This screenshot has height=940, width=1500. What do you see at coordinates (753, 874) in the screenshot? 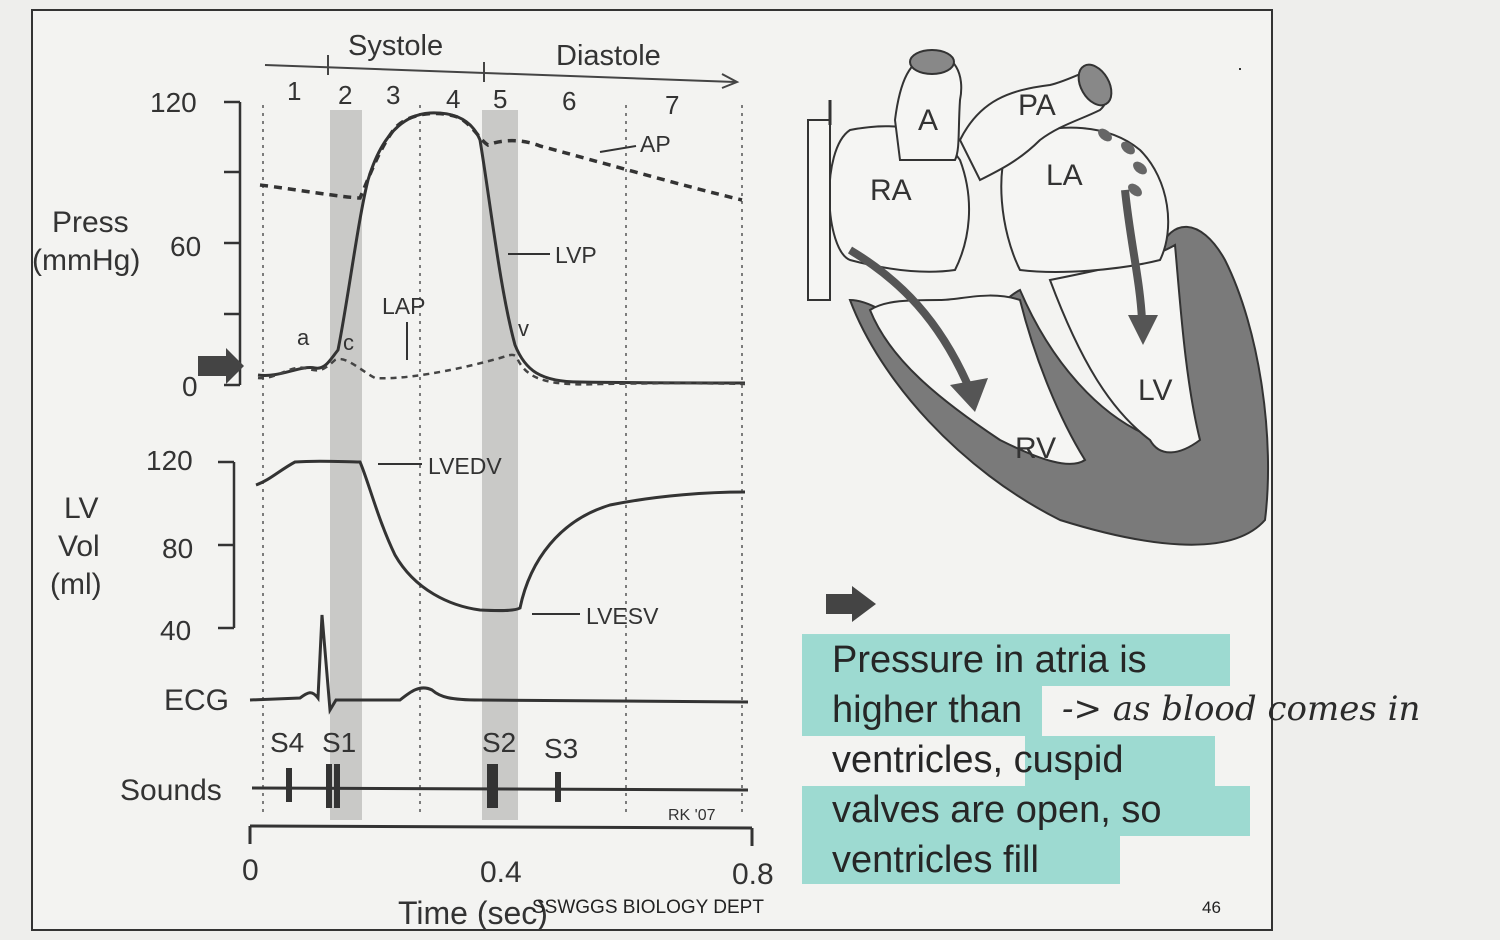
I see `time-tick-0.8: 0.8` at bounding box center [753, 874].